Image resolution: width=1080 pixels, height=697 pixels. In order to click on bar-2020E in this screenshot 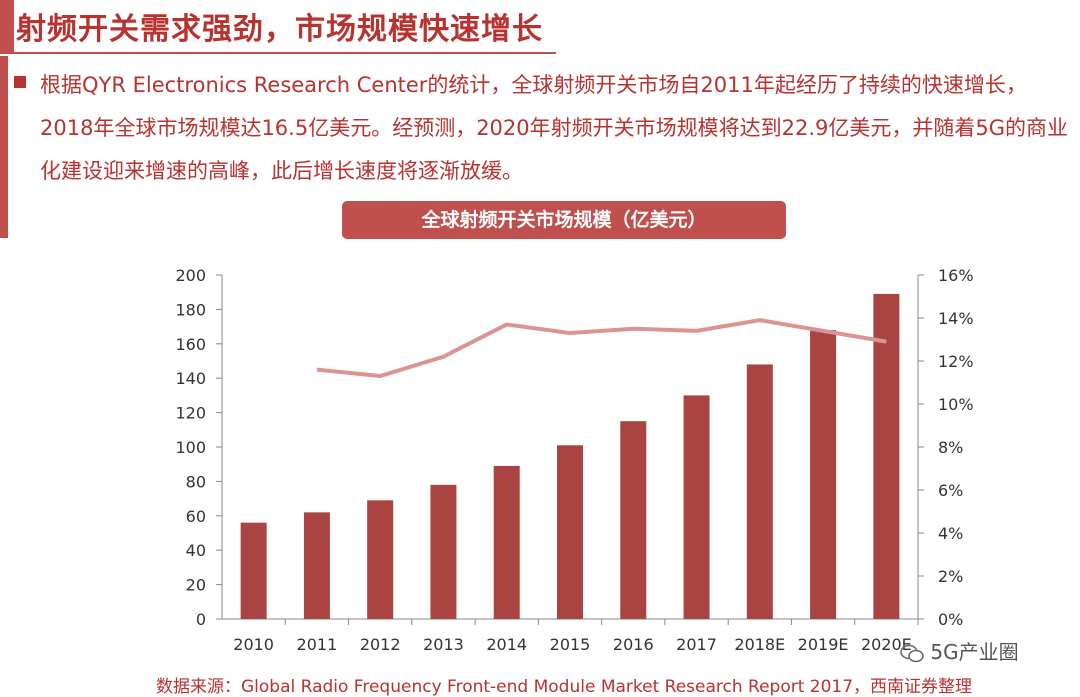, I will do `click(886, 456)`.